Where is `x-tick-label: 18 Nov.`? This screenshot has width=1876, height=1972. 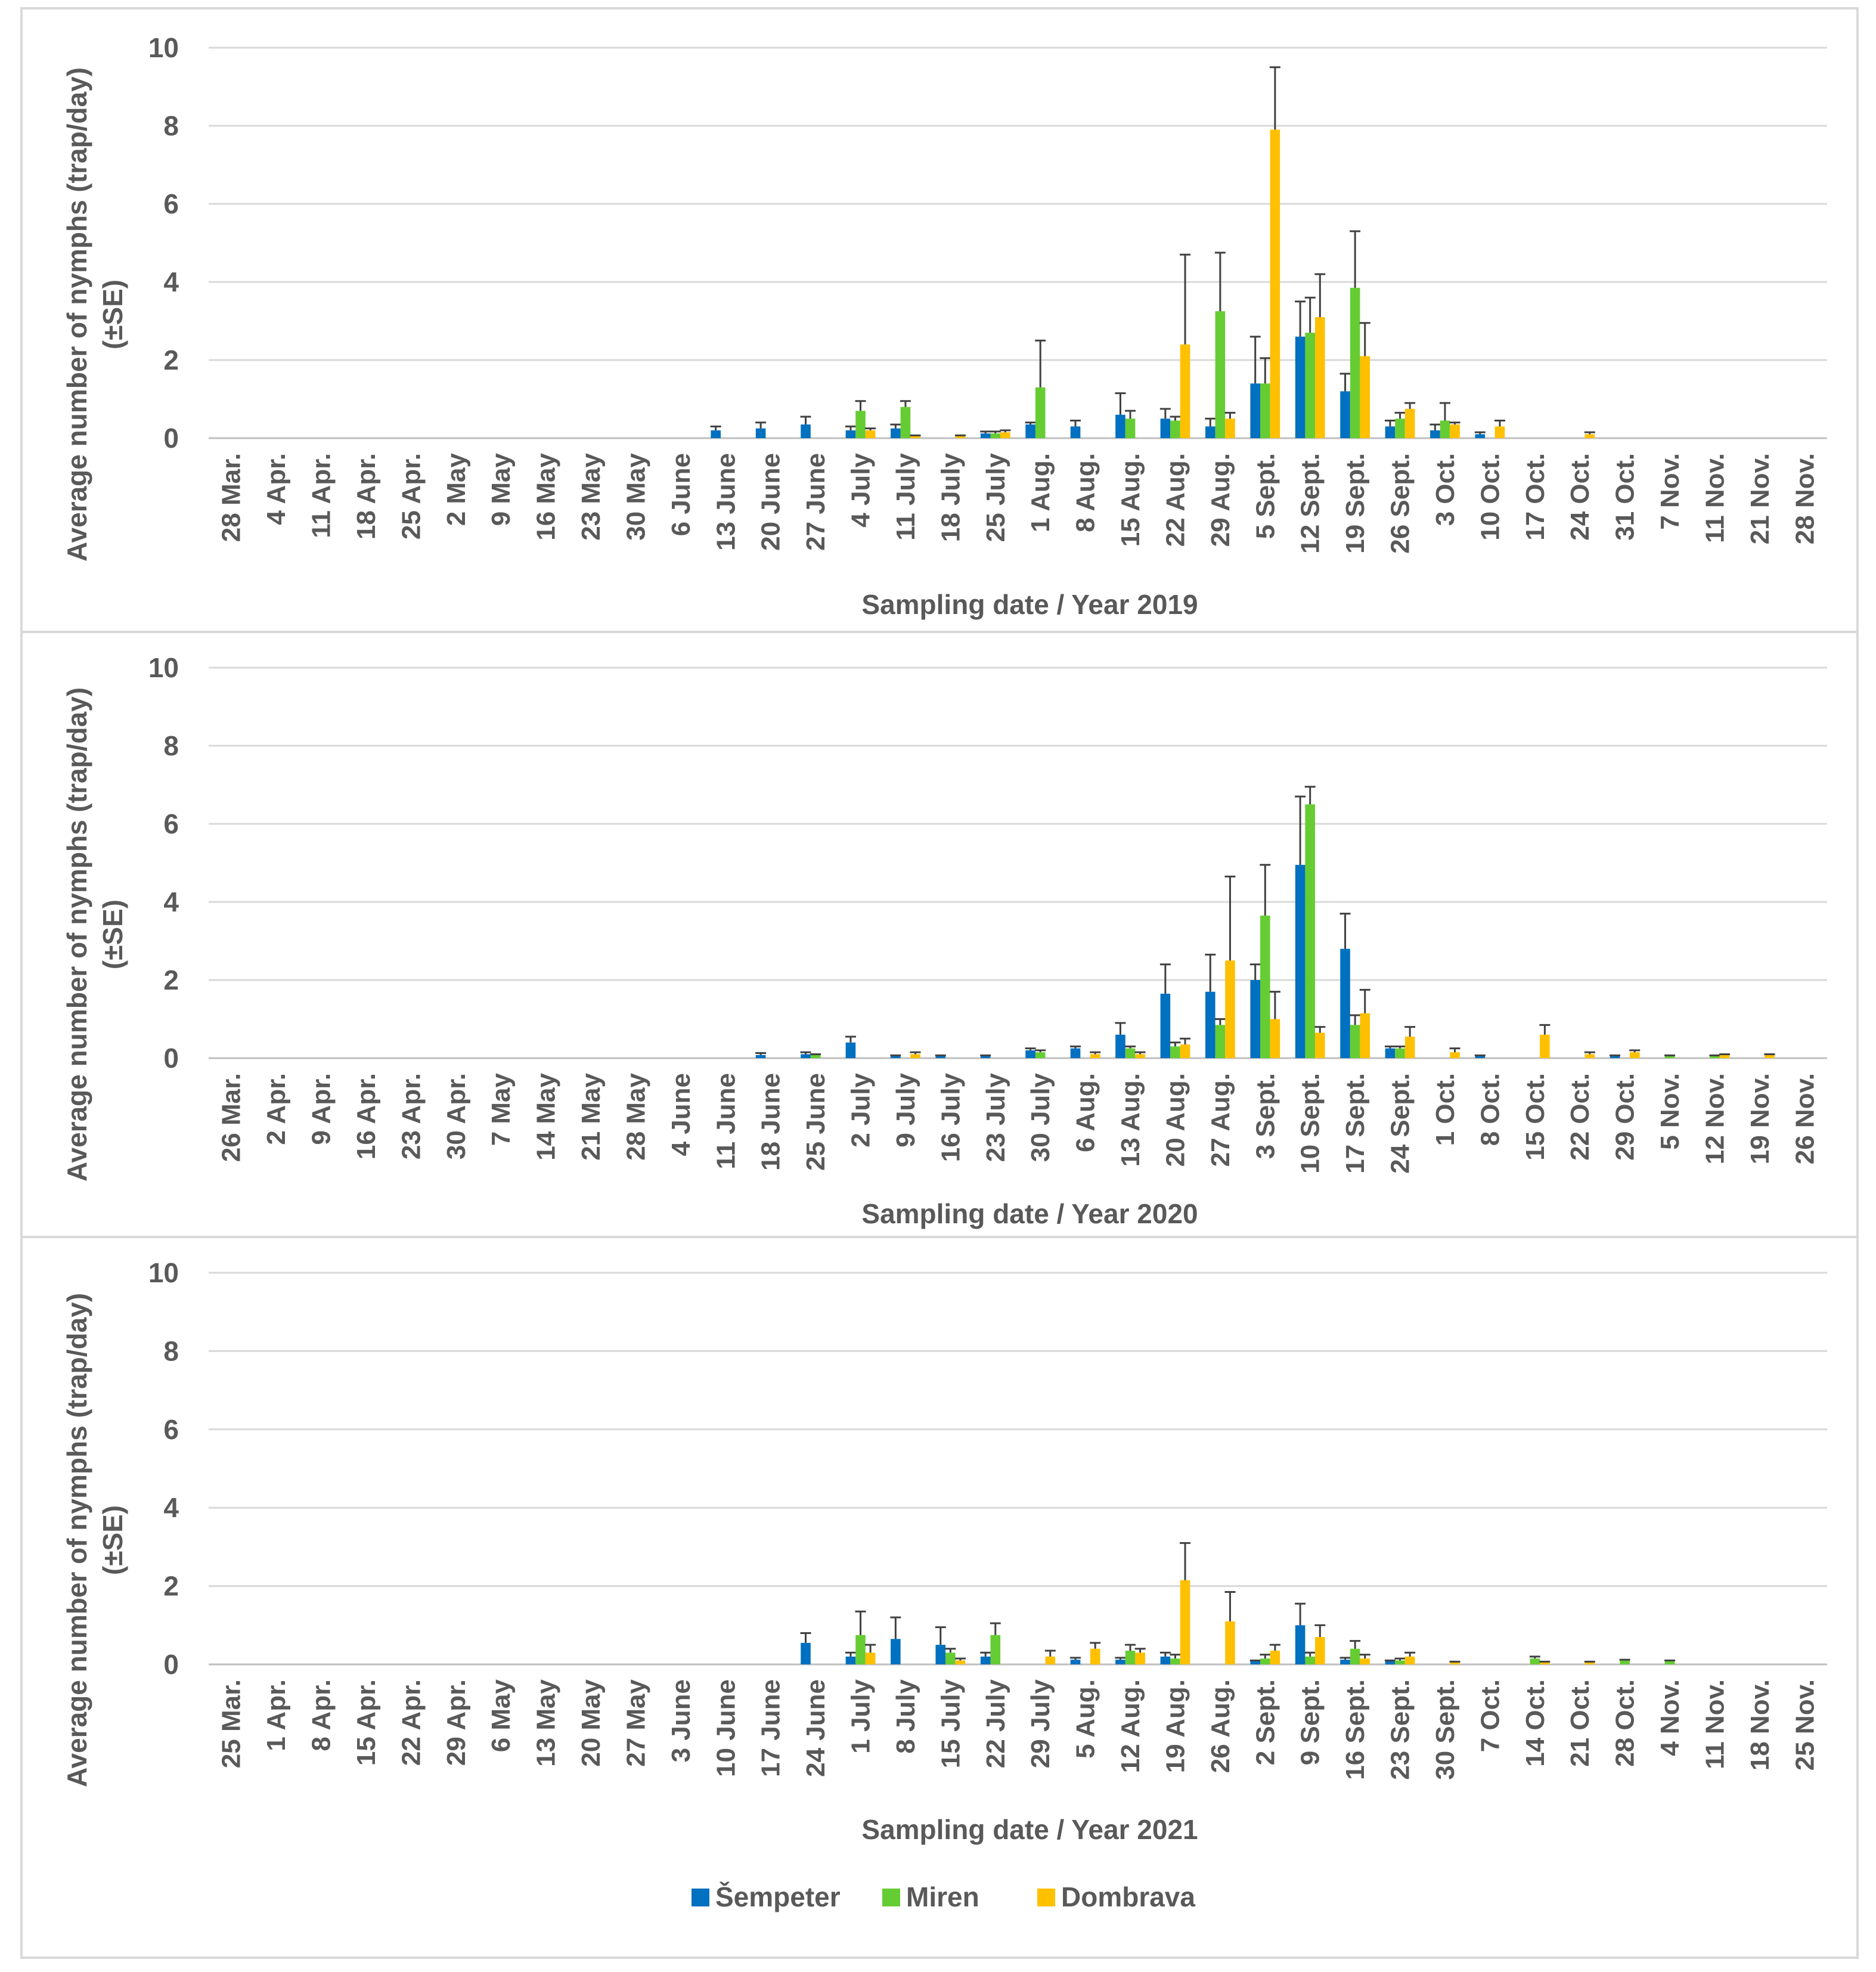
x-tick-label: 18 Nov. is located at coordinates (1760, 1725).